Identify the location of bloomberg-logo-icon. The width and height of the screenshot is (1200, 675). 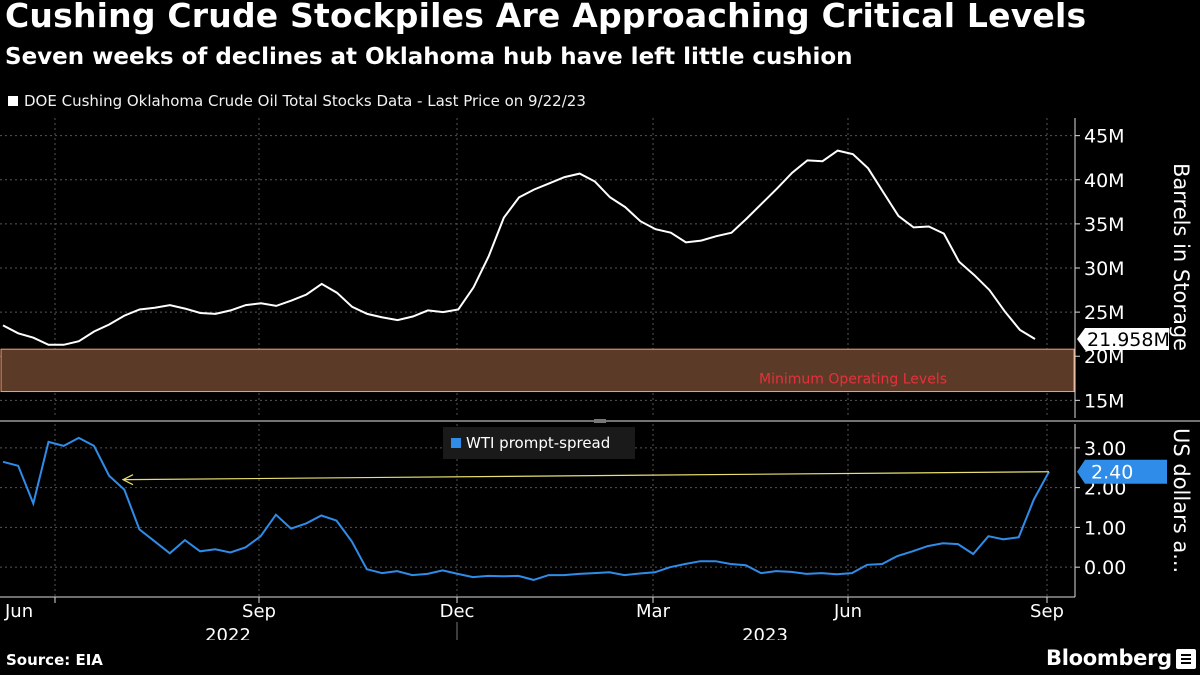
(1186, 659).